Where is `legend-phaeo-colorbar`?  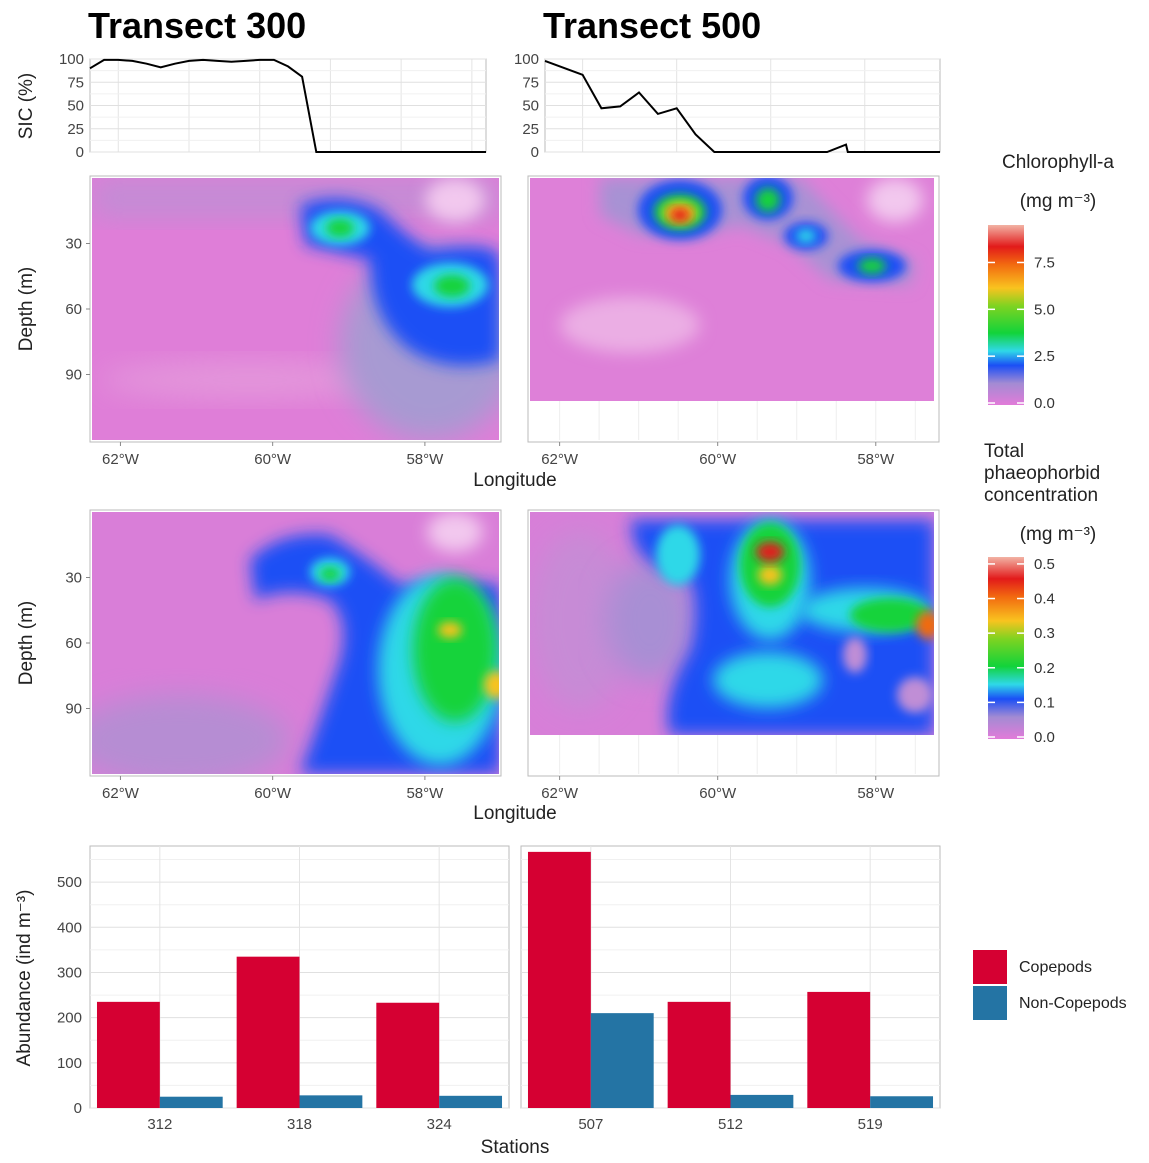
legend-phaeo-colorbar is located at coordinates (1006, 648).